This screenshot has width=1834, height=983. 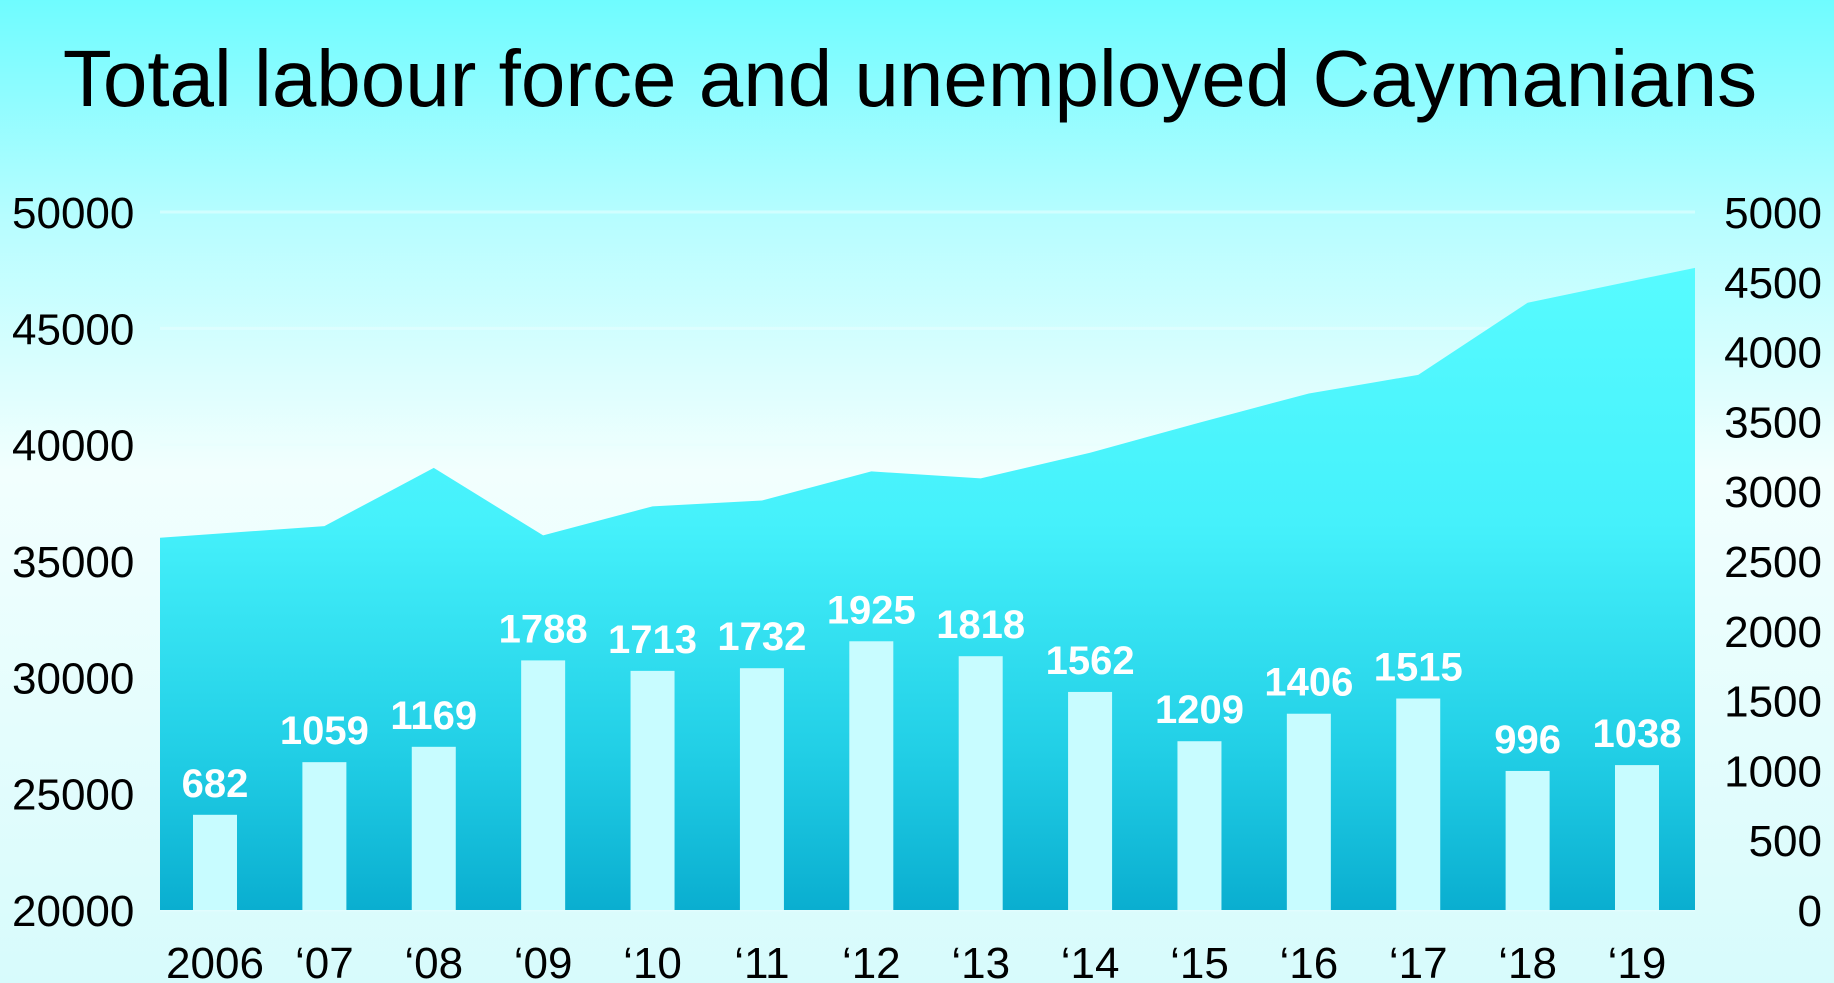 I want to click on right-tick-label: 4500, so click(x=1773, y=283).